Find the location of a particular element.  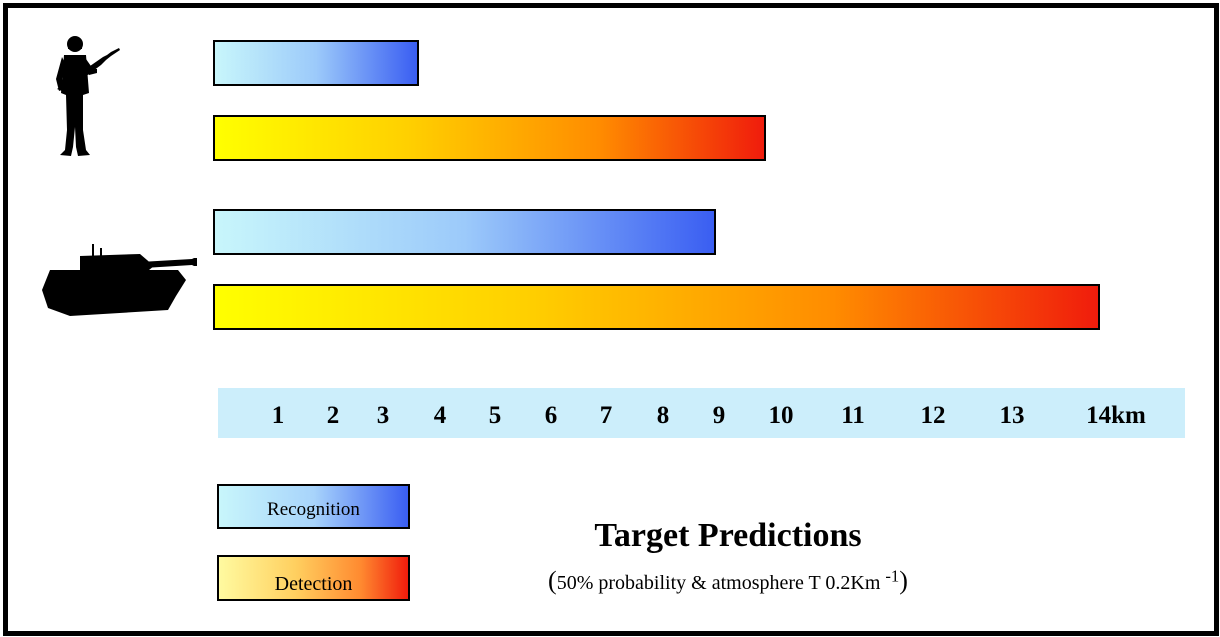

legend-detection: Detection is located at coordinates (313, 578).